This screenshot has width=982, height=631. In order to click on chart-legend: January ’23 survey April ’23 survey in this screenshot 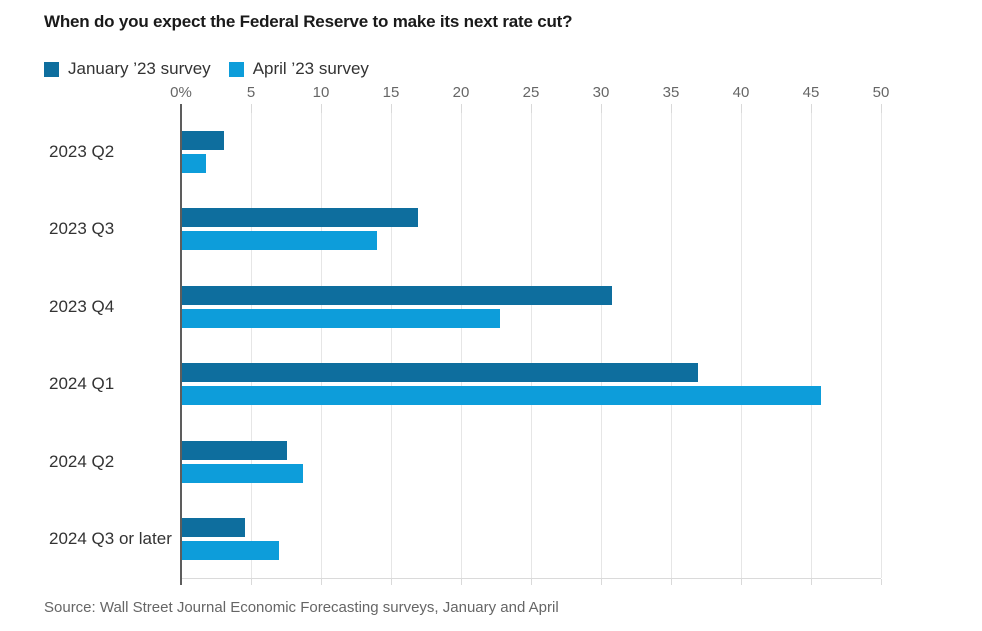, I will do `click(206, 69)`.